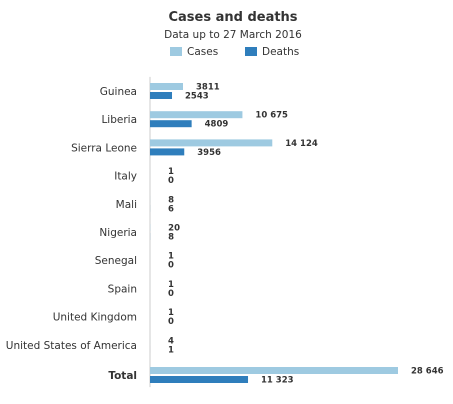  I want to click on data-label-deaths: 4809, so click(217, 125).